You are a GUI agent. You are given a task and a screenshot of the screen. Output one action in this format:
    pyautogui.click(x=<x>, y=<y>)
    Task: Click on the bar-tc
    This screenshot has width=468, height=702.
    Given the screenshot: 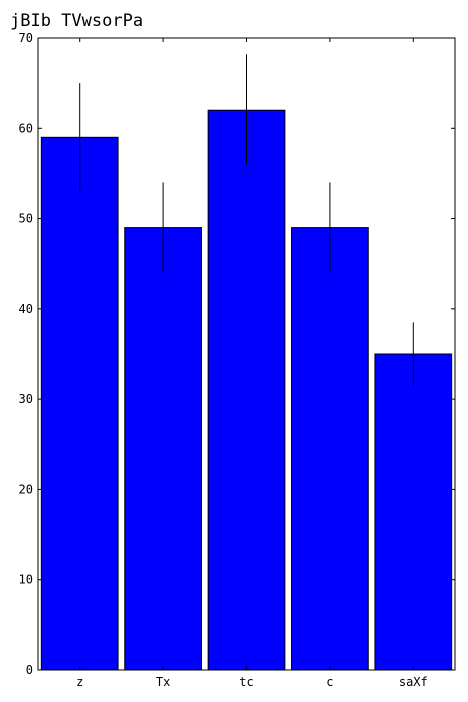 What is the action you would take?
    pyautogui.click(x=246, y=390)
    